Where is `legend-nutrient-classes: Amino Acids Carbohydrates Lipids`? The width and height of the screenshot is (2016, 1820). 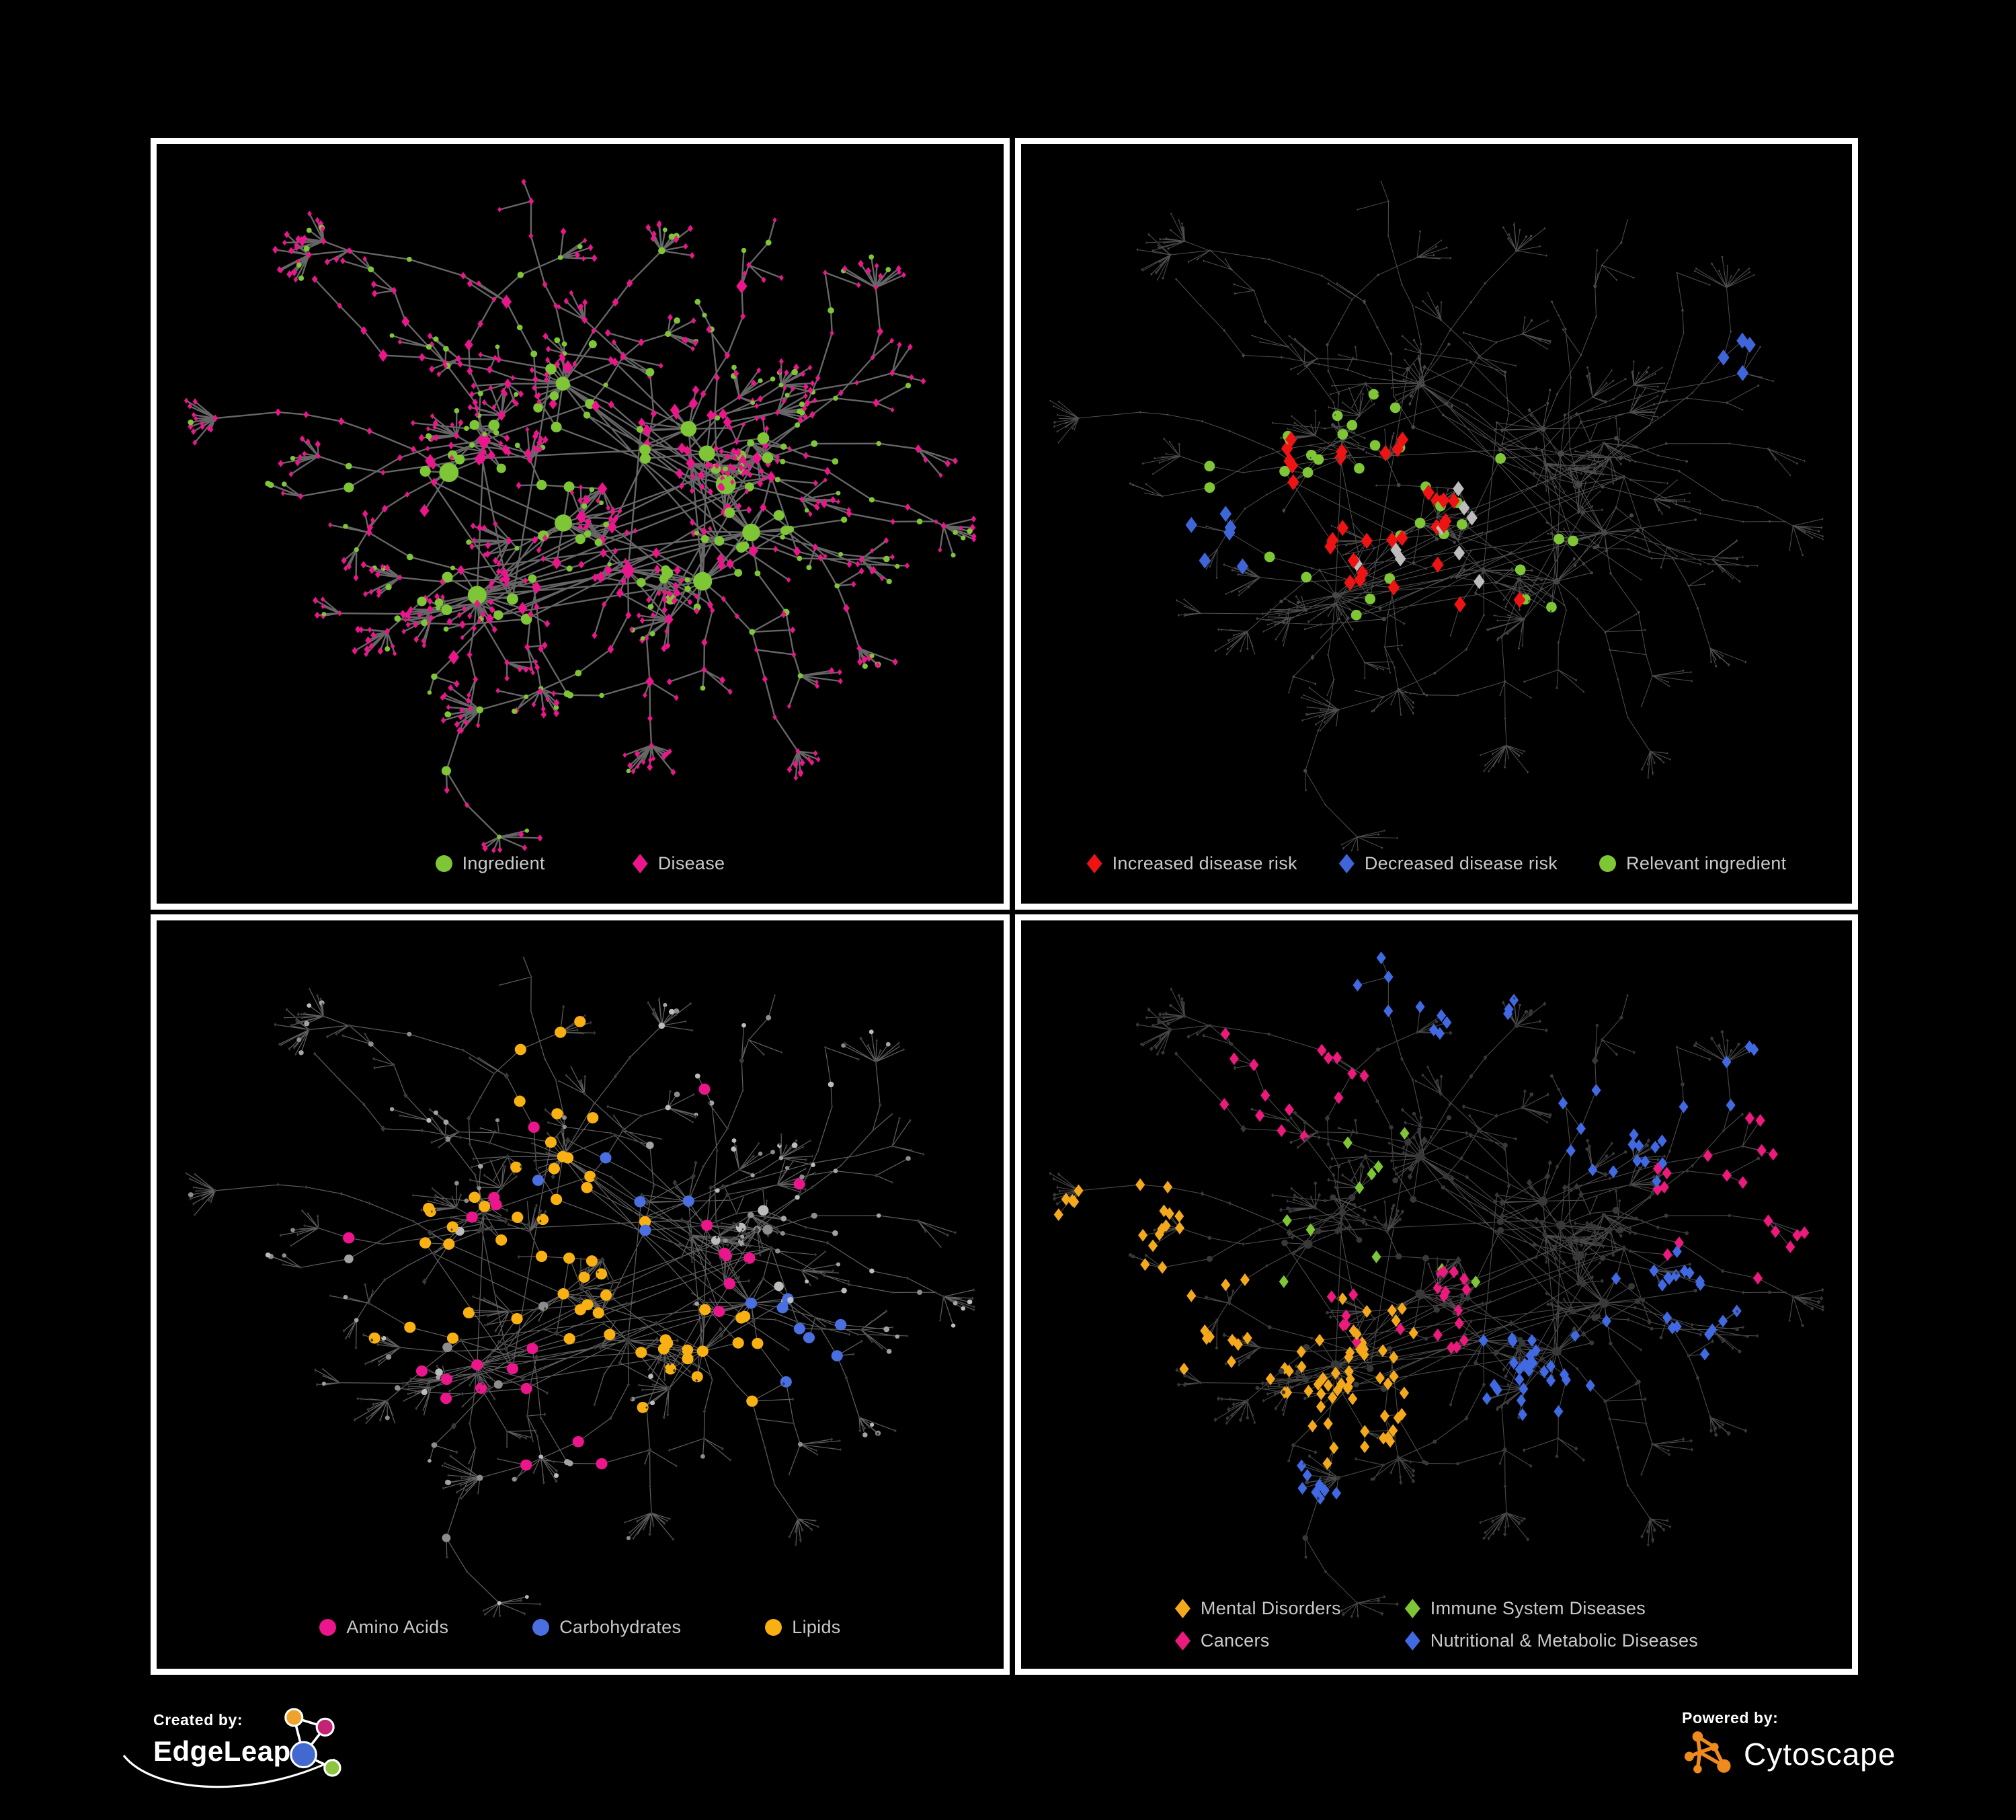
legend-nutrient-classes: Amino Acids Carbohydrates Lipids is located at coordinates (580, 1627).